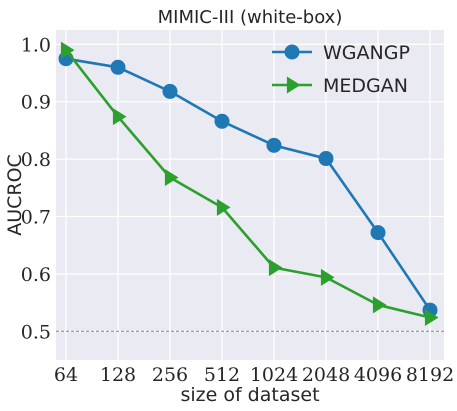  I want to click on y-tick-label: 0.8, so click(36, 160).